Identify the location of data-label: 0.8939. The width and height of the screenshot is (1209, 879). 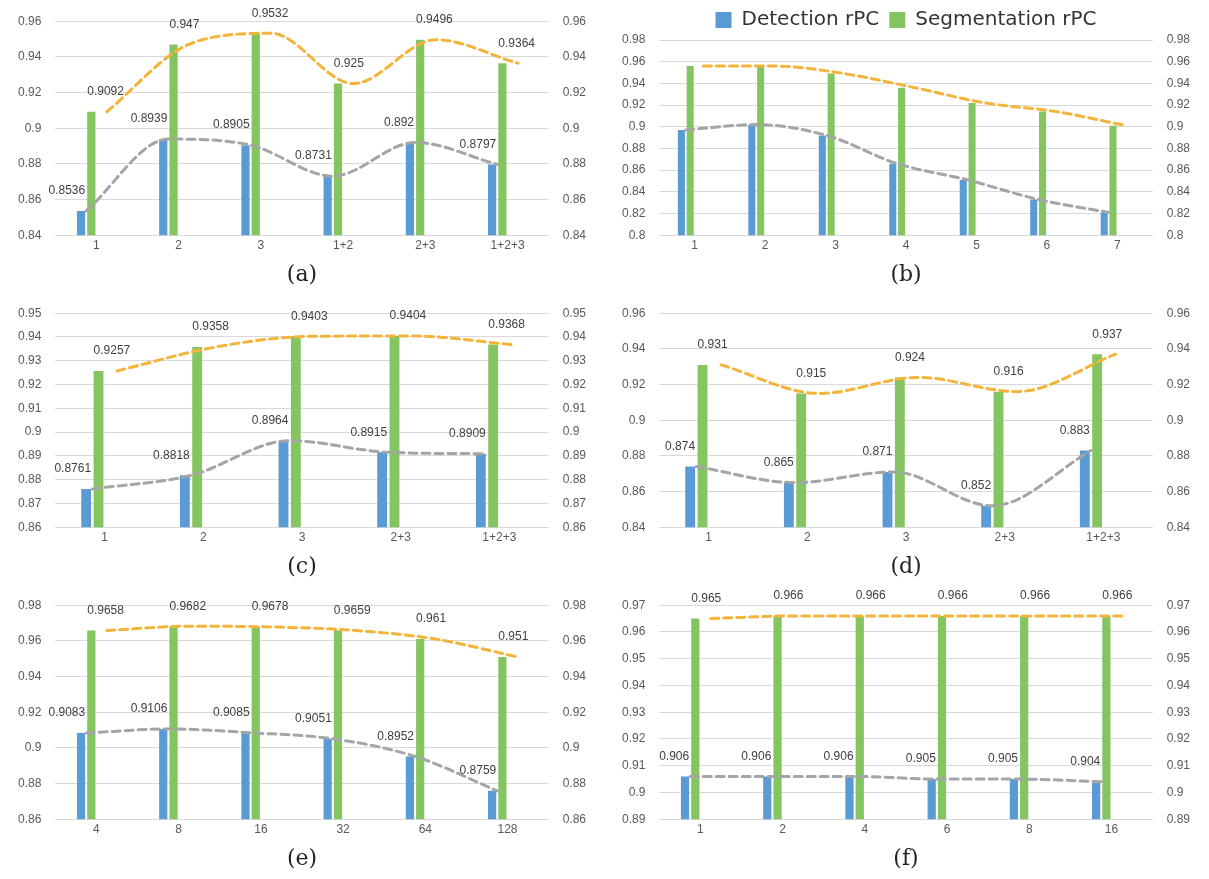
(149, 118).